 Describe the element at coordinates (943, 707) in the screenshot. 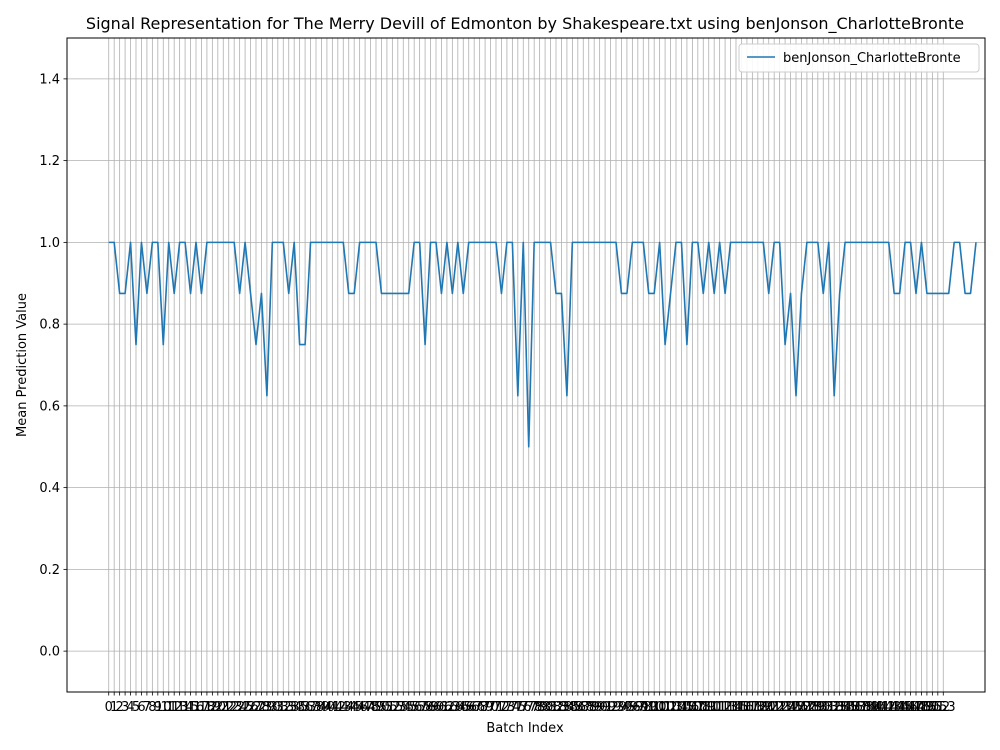

I see `x-tick-label: 153` at that location.